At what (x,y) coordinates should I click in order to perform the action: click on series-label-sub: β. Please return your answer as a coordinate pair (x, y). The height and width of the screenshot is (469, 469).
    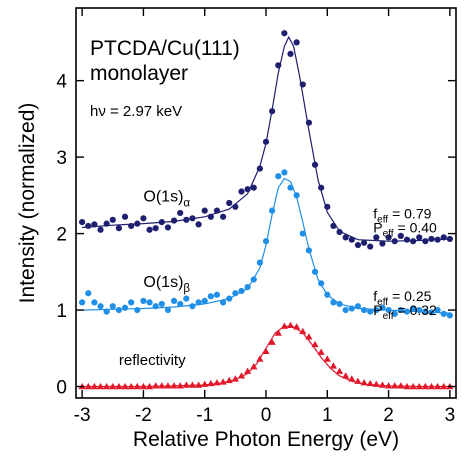
    Looking at the image, I should click on (186, 289).